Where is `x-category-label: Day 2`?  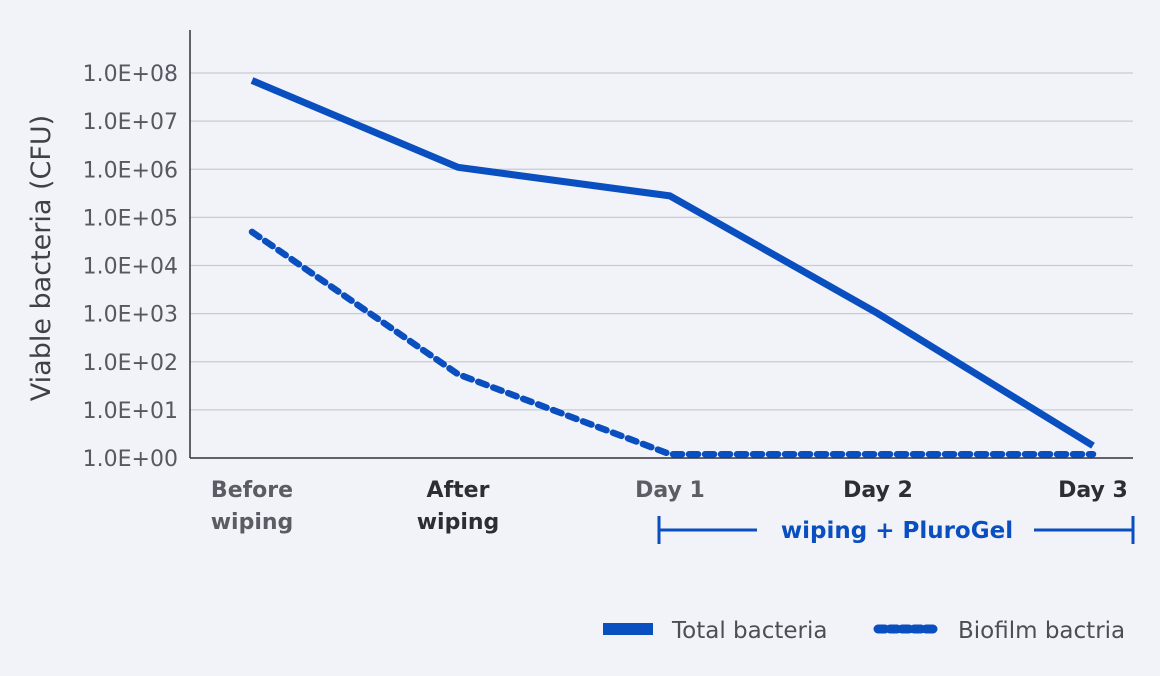
x-category-label: Day 2 is located at coordinates (878, 490).